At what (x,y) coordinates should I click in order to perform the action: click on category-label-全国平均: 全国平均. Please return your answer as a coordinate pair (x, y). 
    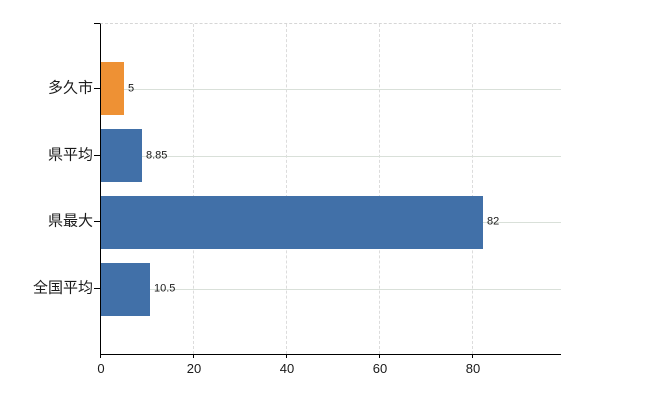
    Looking at the image, I should click on (62, 288).